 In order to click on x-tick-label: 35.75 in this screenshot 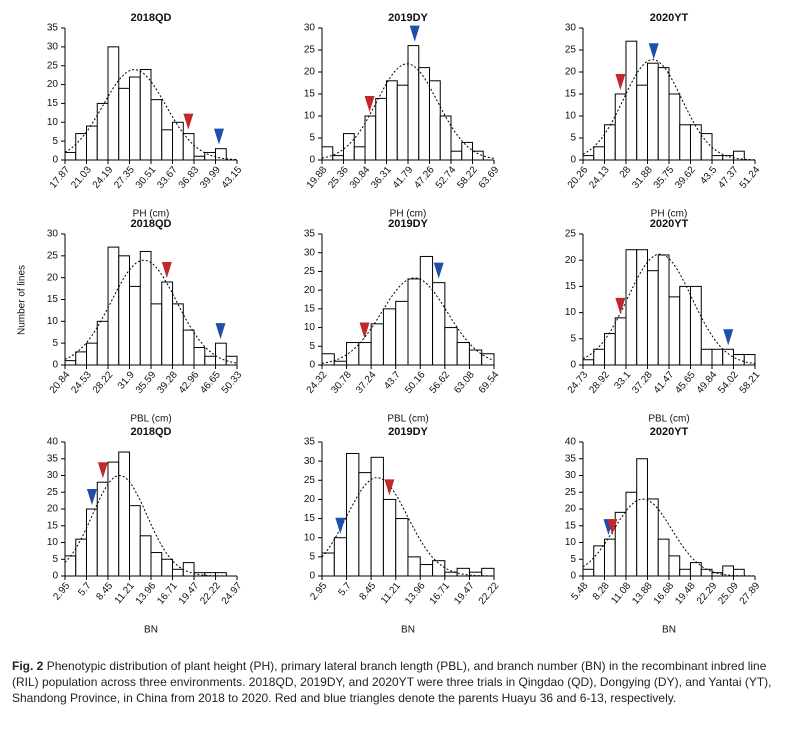, I will do `click(664, 177)`.